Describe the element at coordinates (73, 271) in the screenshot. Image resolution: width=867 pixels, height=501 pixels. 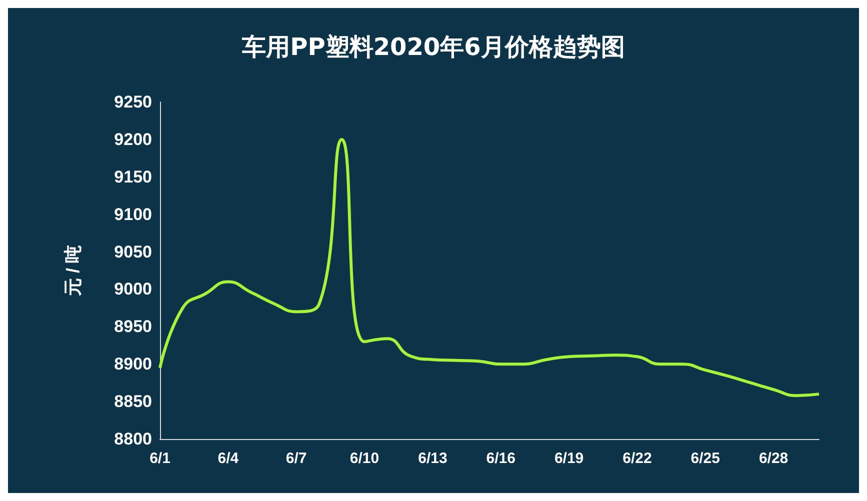
I see `y-axis-title: 元 / 吨` at that location.